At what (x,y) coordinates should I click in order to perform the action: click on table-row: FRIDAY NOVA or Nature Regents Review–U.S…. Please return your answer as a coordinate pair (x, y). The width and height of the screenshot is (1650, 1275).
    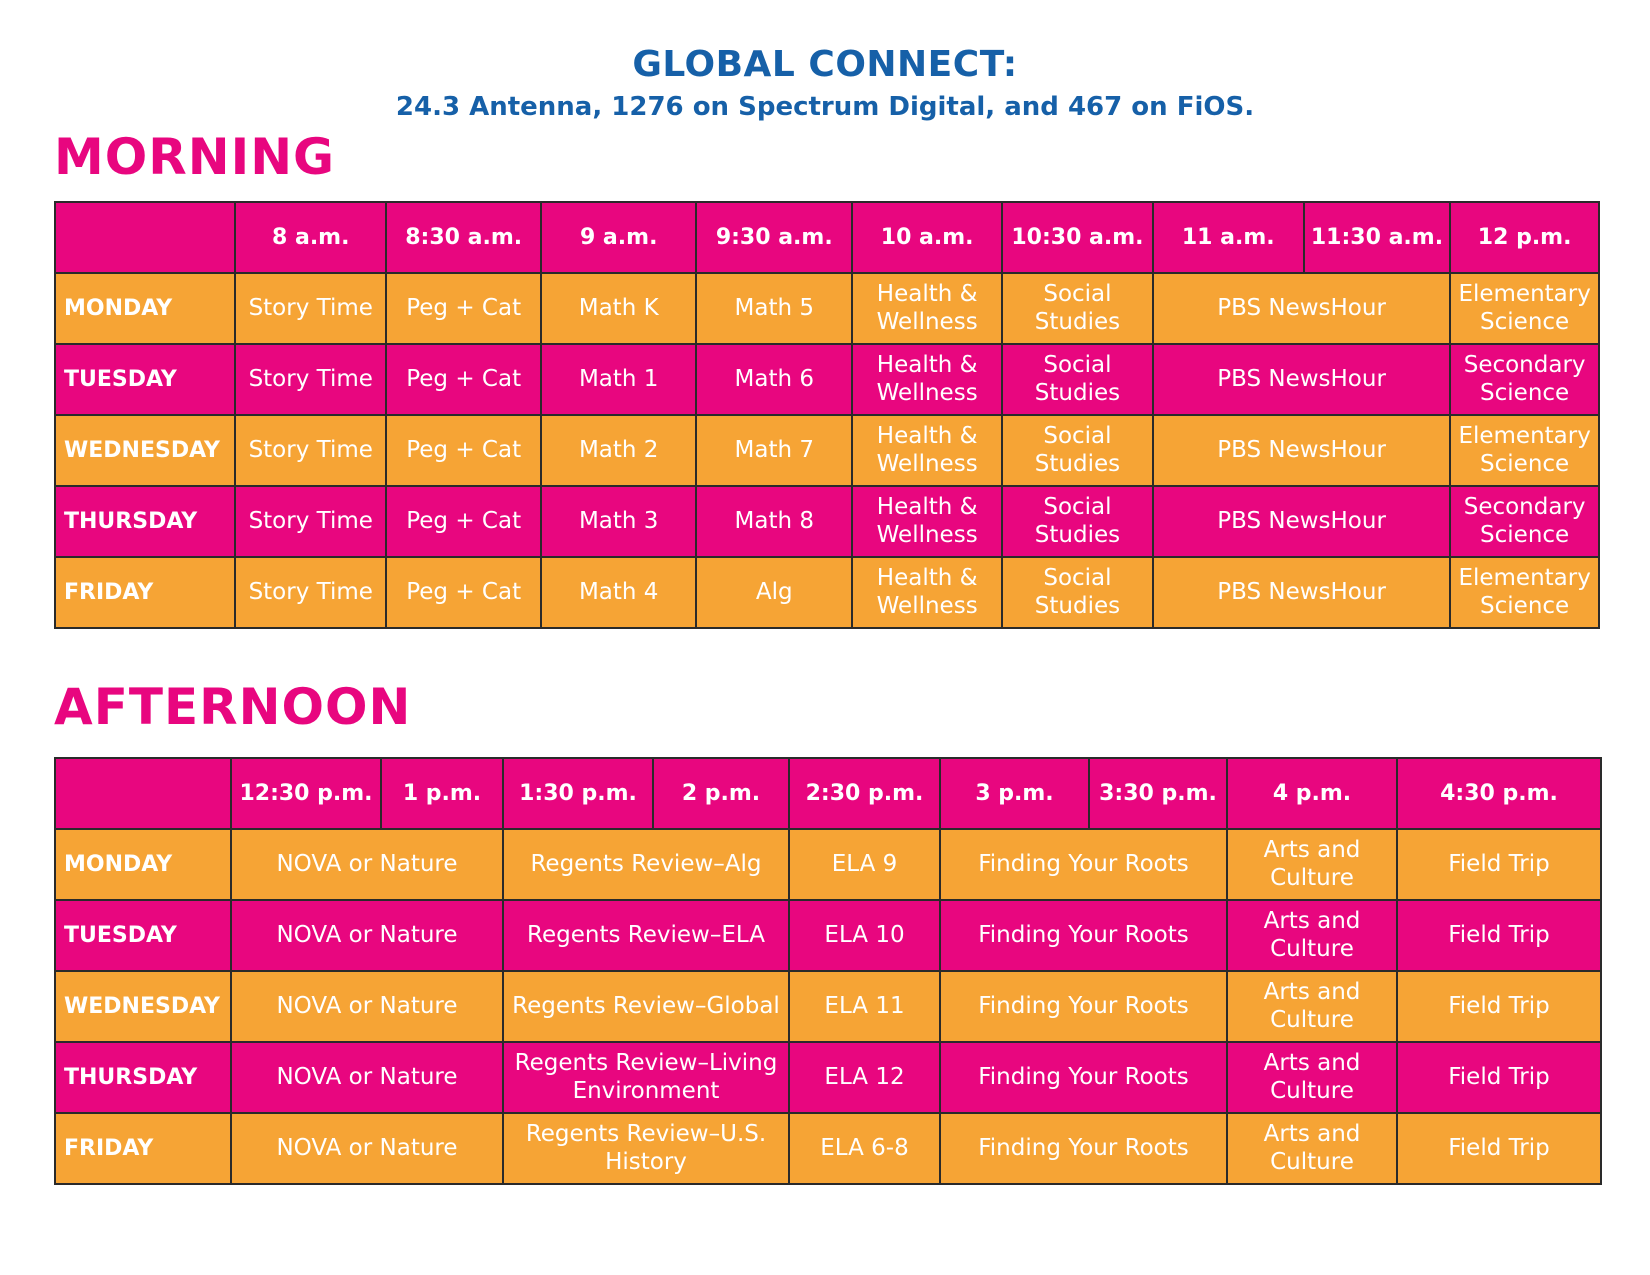
    Looking at the image, I should click on (828, 1148).